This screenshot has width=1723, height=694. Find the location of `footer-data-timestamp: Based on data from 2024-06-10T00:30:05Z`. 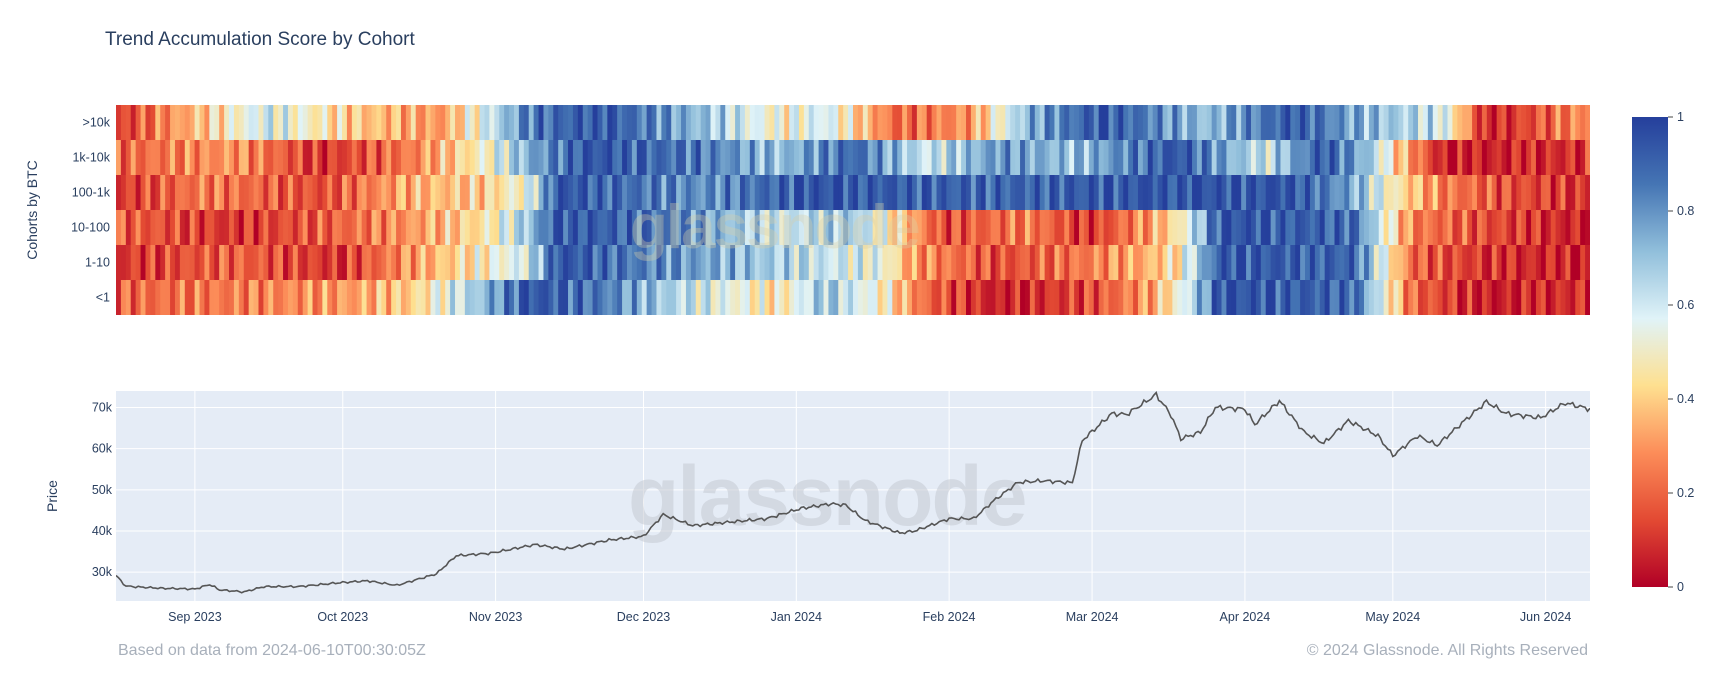

footer-data-timestamp: Based on data from 2024-06-10T00:30:05Z is located at coordinates (272, 650).